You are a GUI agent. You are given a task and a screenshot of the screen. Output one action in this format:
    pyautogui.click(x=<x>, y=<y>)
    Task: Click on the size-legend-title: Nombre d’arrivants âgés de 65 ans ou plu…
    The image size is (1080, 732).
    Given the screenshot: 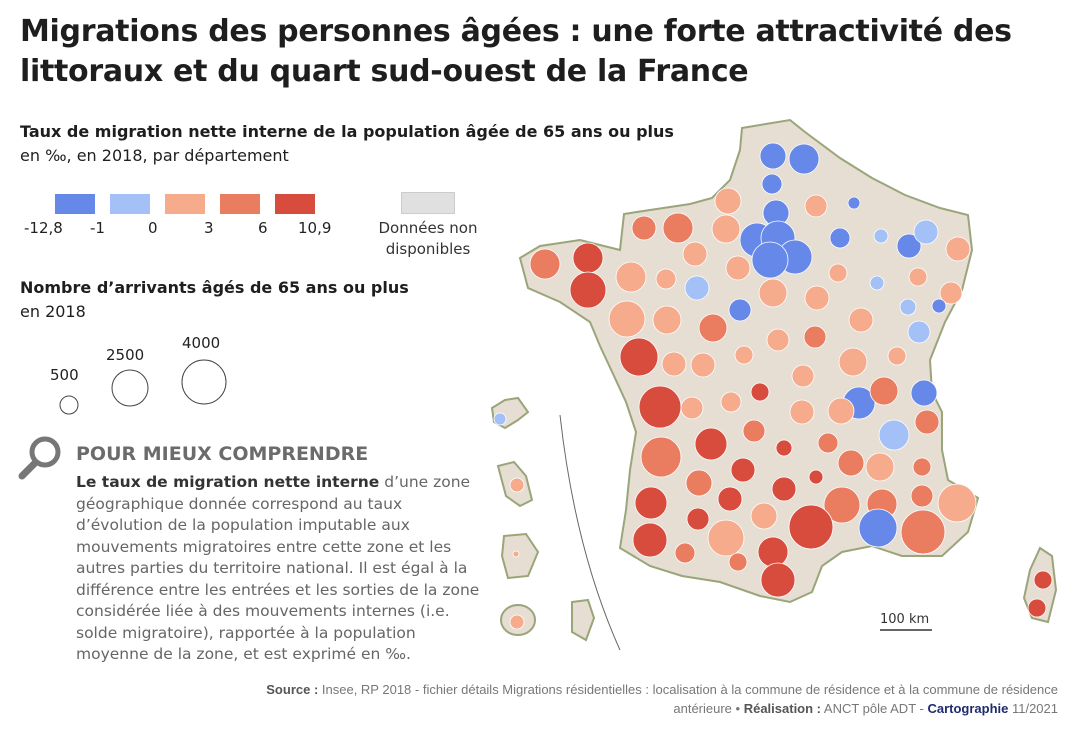 What is the action you would take?
    pyautogui.click(x=214, y=300)
    